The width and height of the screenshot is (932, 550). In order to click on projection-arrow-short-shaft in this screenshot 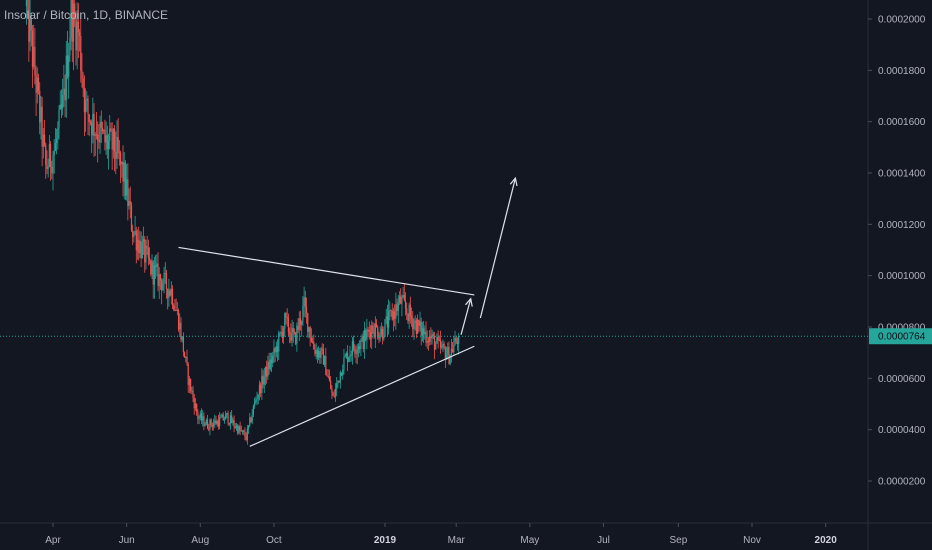, I will do `click(466, 316)`.